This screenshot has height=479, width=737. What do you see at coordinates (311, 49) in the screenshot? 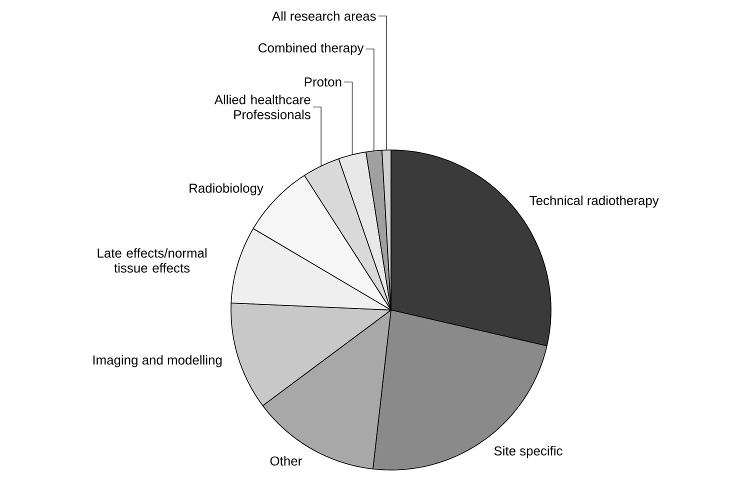
I see `slice-label: Combined therapy` at bounding box center [311, 49].